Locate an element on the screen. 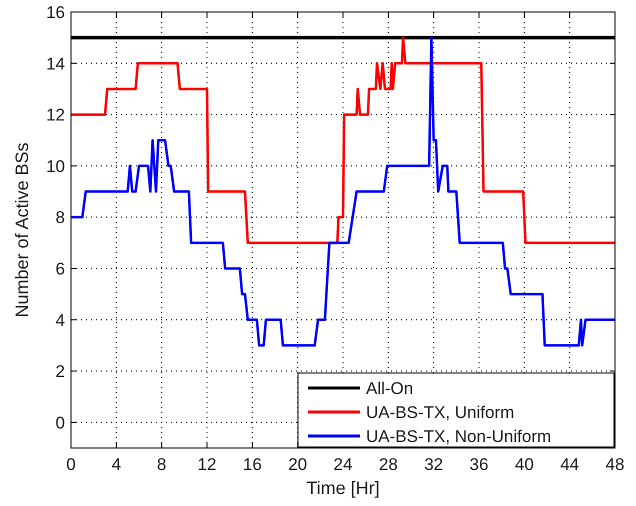 The width and height of the screenshot is (636, 506). x-tick-label: 36 is located at coordinates (479, 464).